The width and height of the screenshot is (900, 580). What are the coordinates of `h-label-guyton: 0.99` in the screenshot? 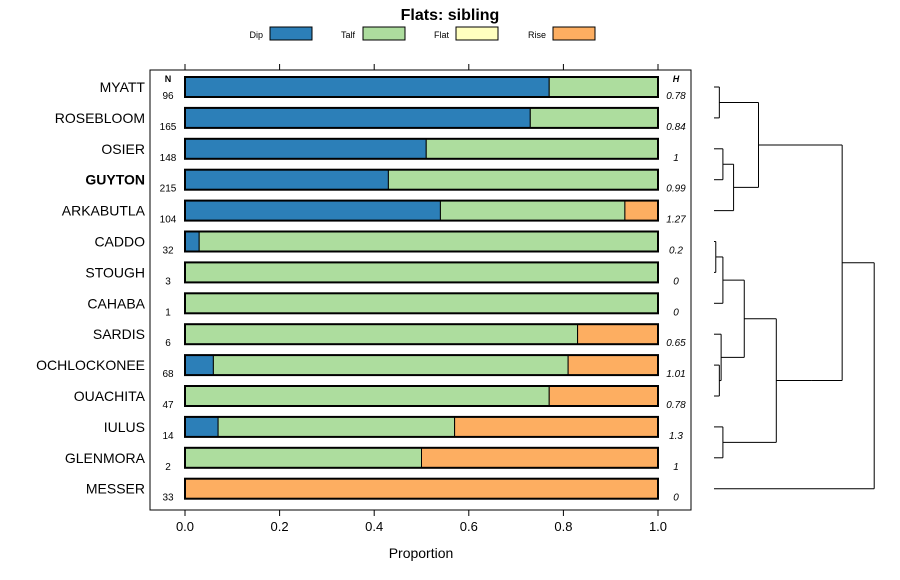 It's located at (676, 189).